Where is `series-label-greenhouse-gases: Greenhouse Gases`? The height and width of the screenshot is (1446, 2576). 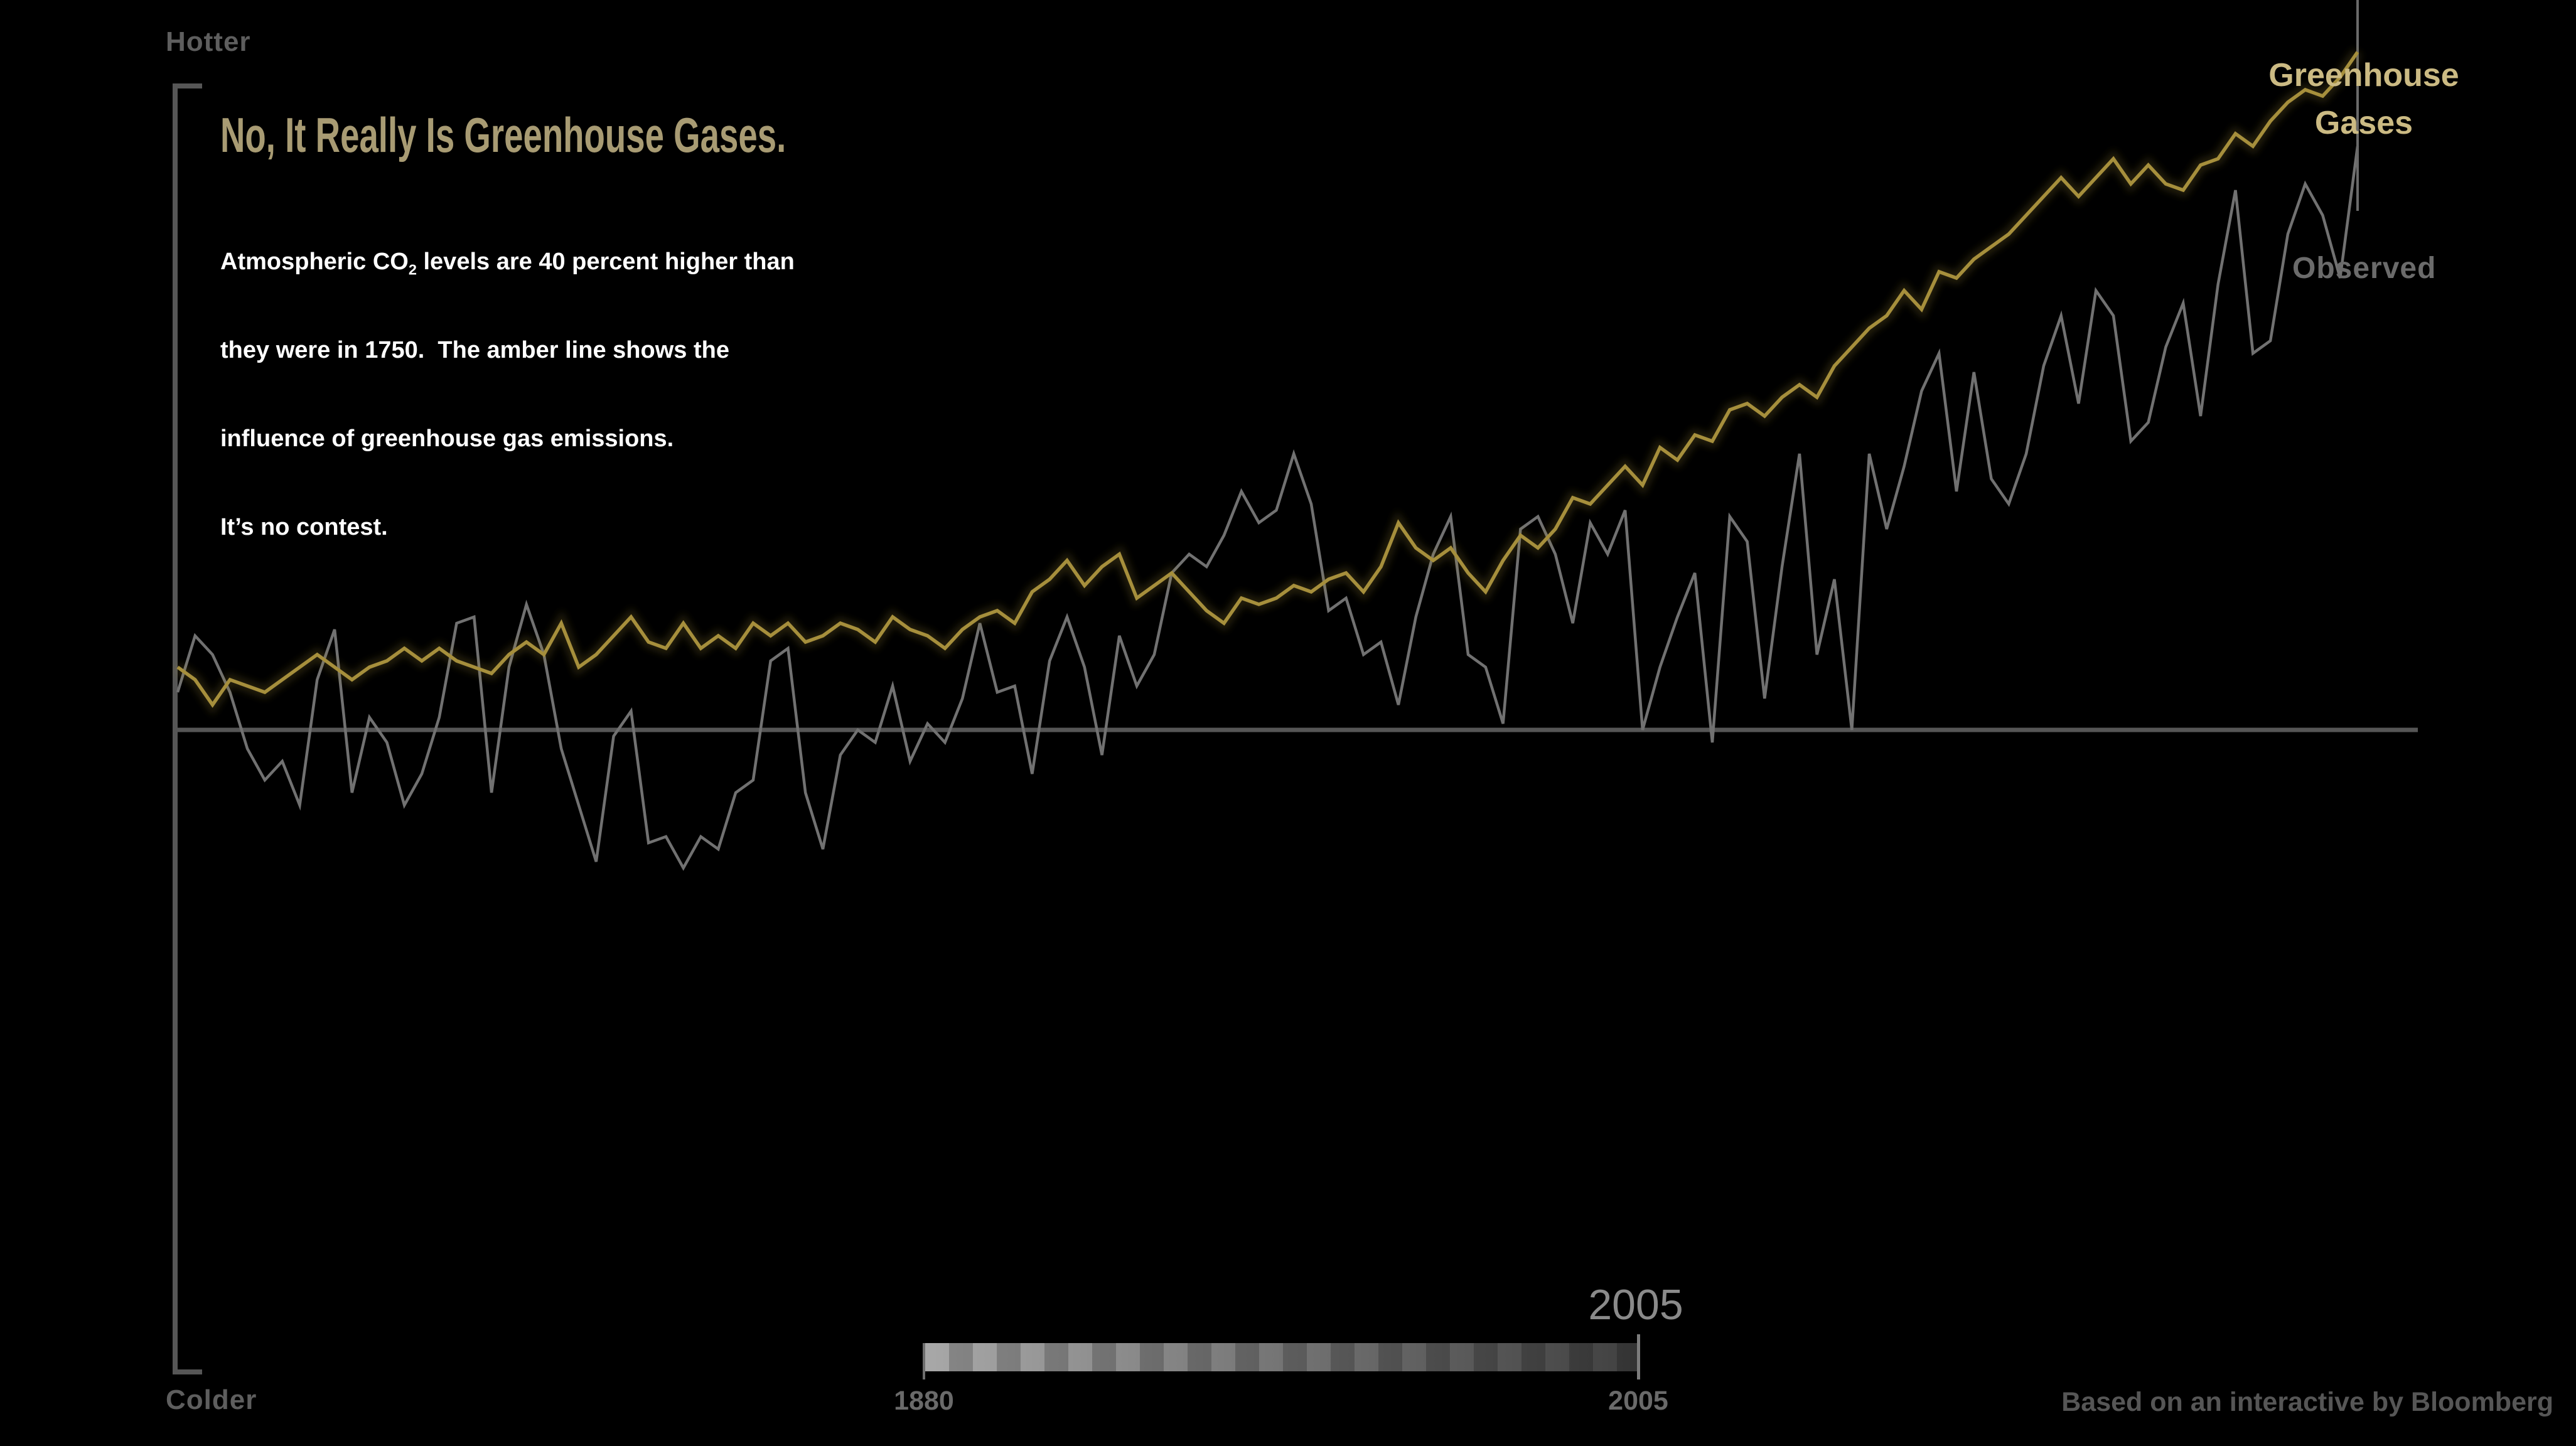 series-label-greenhouse-gases: Greenhouse Gases is located at coordinates (2363, 99).